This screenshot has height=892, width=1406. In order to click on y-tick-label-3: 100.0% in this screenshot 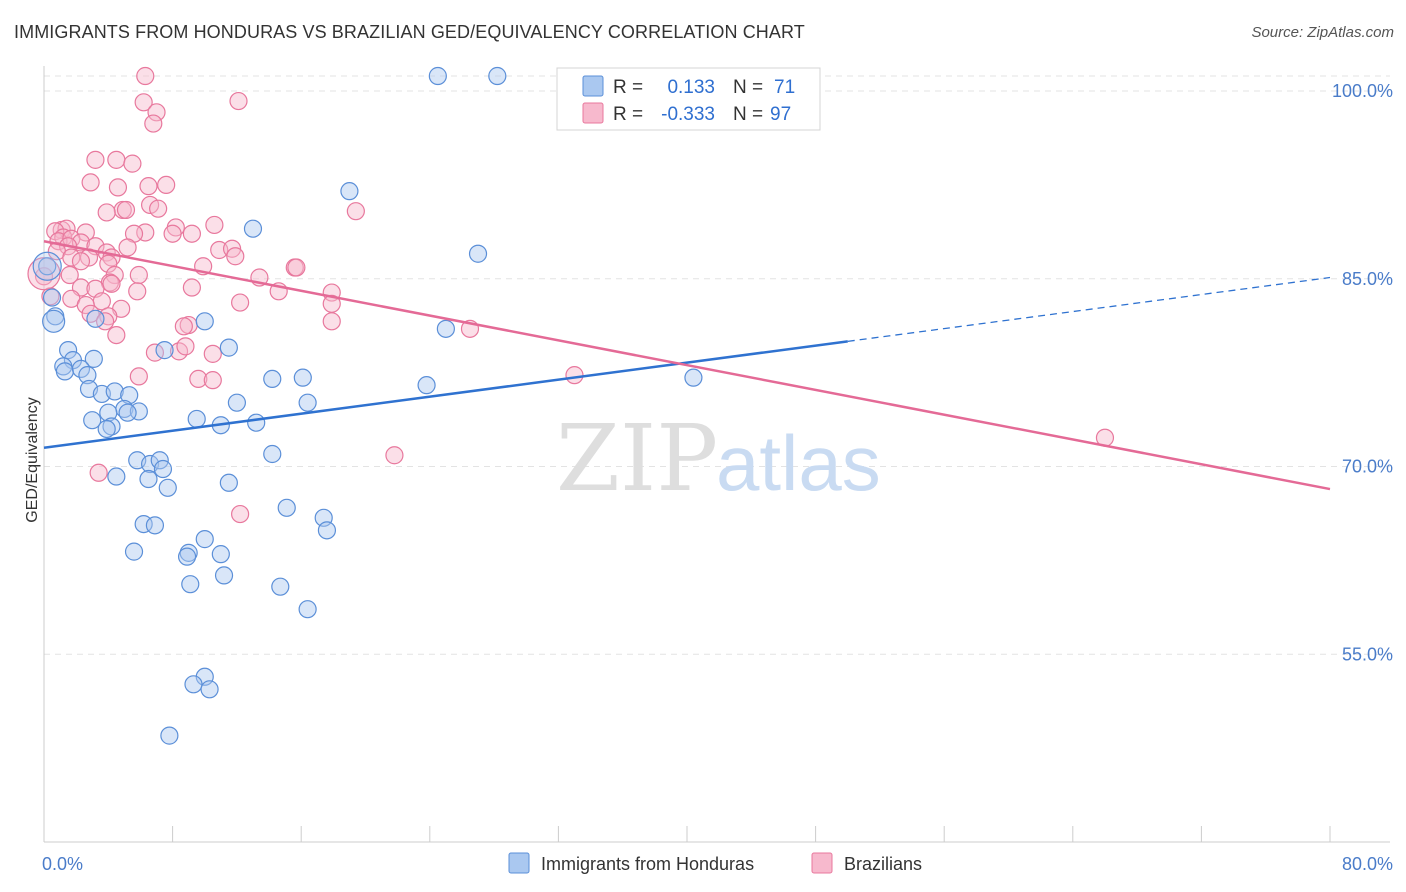, I will do `click(1362, 91)`.